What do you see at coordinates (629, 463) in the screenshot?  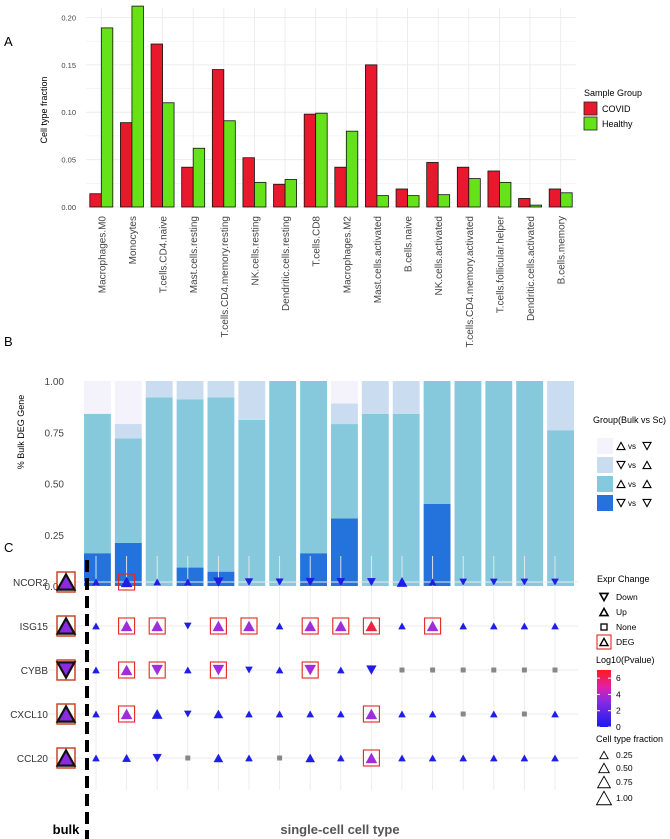 I see `panel-b-legend: Group(Bulk vs Sc) vs vs vs vs` at bounding box center [629, 463].